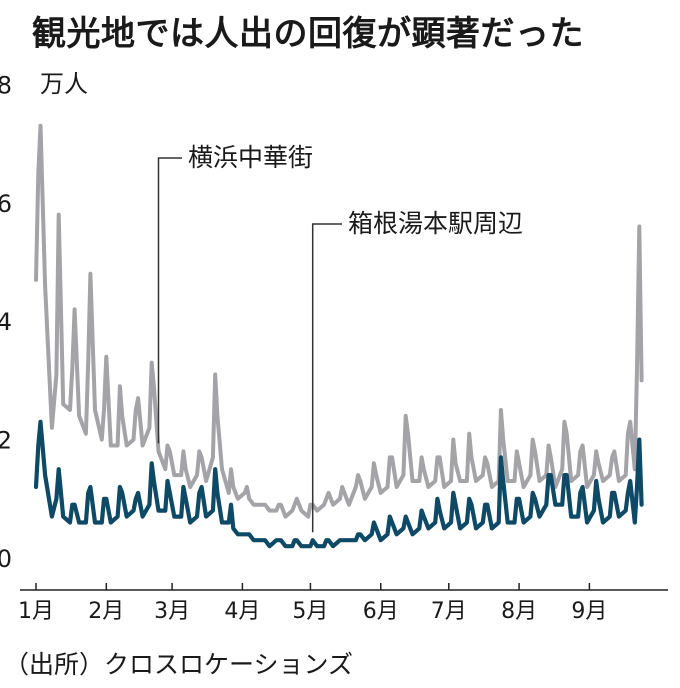  I want to click on y-tick-label: 8, so click(6, 85).